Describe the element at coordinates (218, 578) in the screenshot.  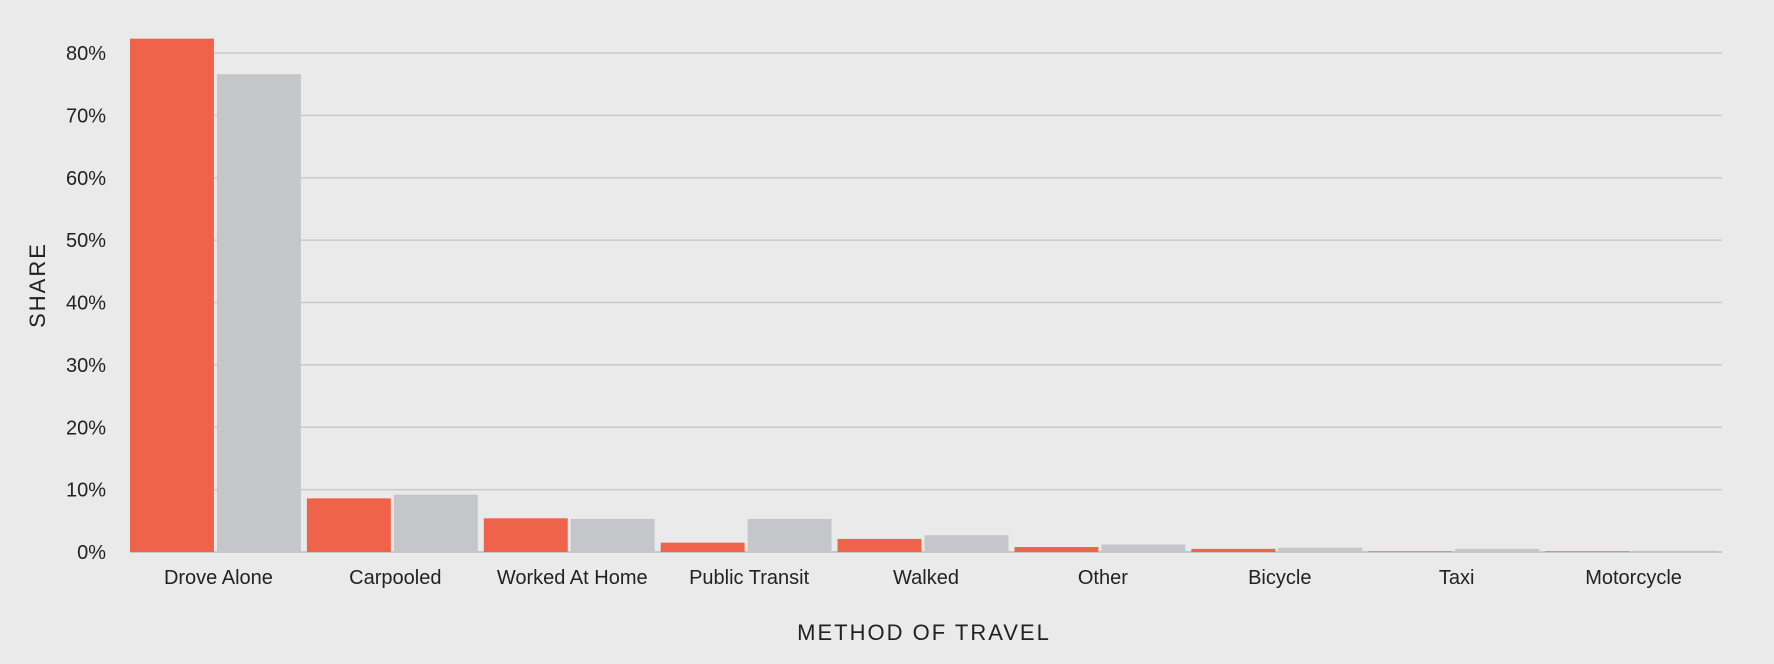
I see `x-tick-label: Drove Alone` at that location.